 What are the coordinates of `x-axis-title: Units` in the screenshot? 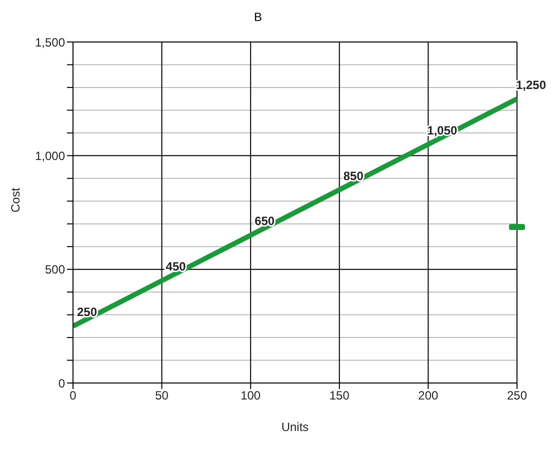 It's located at (295, 427).